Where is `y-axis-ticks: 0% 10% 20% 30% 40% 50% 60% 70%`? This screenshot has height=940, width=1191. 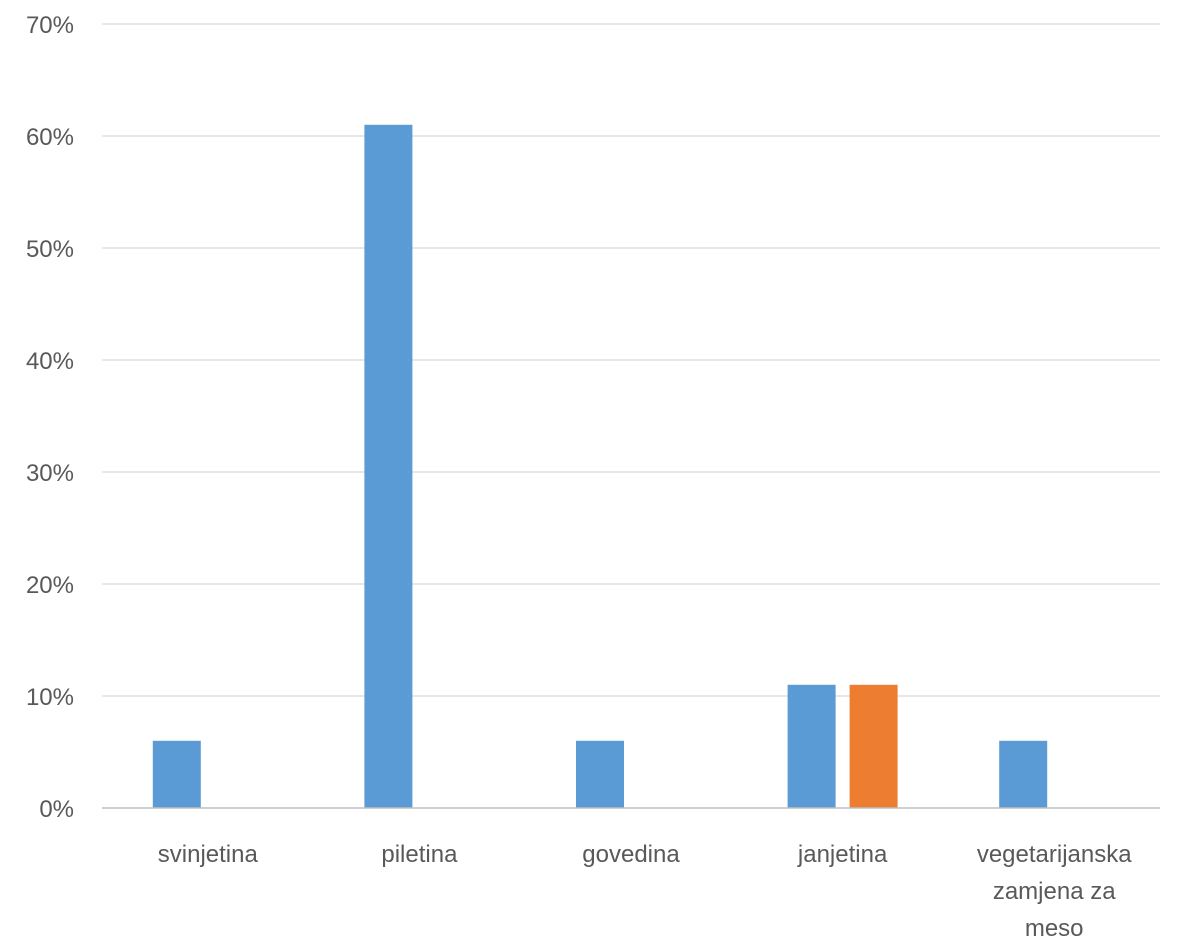
y-axis-ticks: 0% 10% 20% 30% 40% 50% 60% 70% is located at coordinates (50, 417).